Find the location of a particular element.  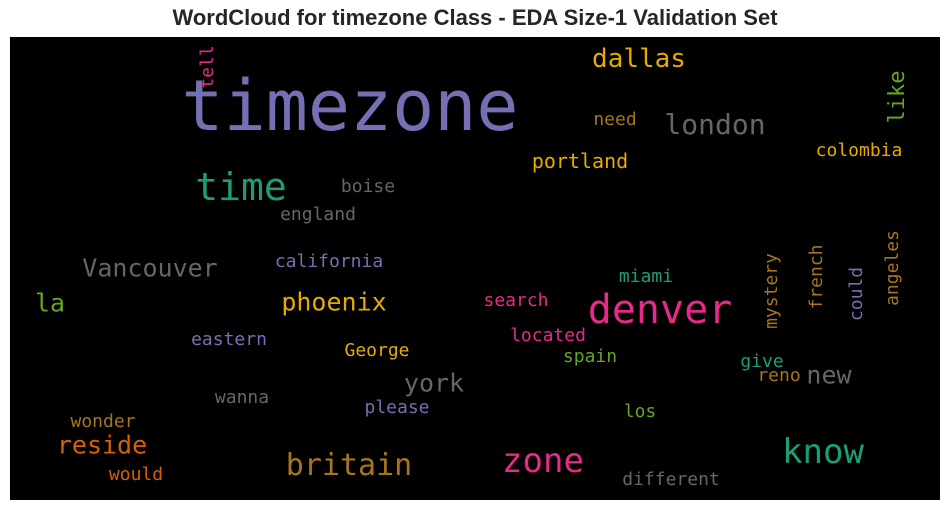

word-portland: portland is located at coordinates (580, 161).